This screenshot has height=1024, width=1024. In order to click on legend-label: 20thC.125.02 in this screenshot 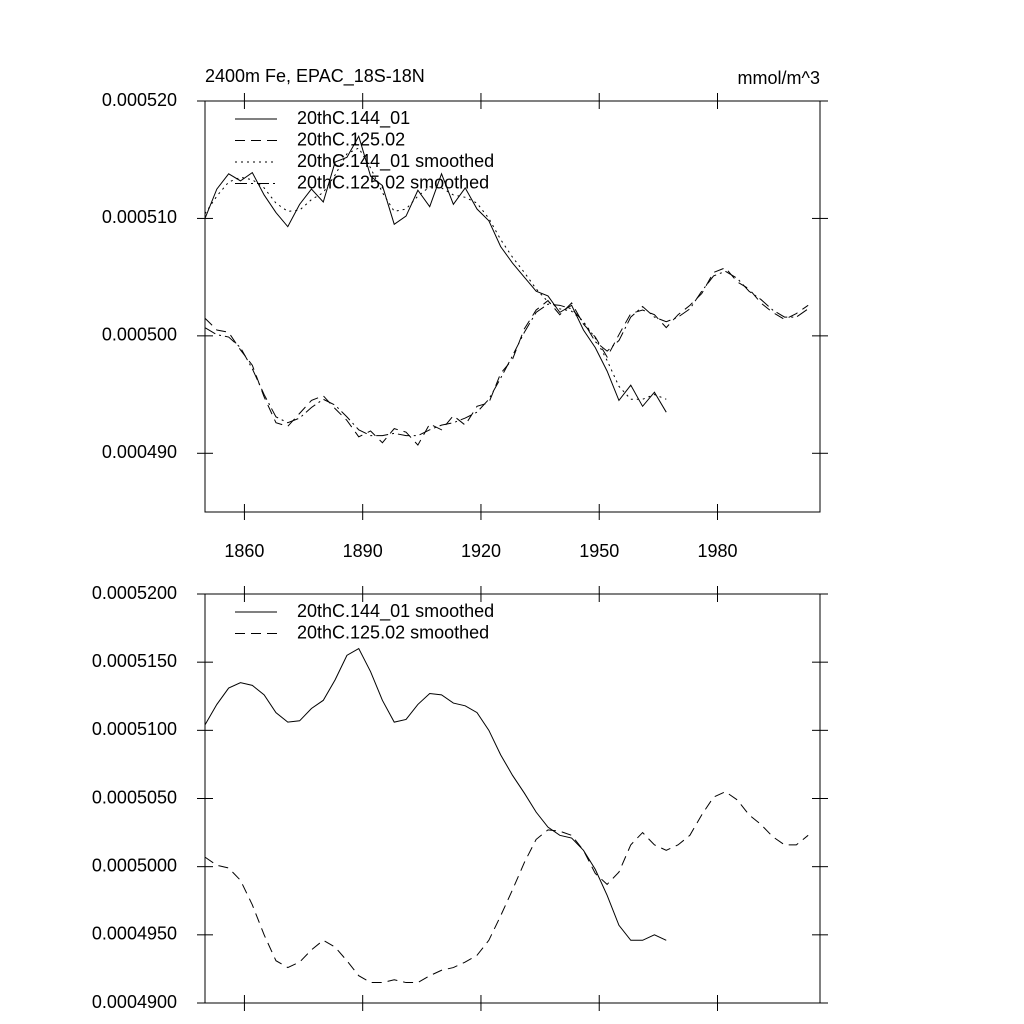, I will do `click(351, 139)`.